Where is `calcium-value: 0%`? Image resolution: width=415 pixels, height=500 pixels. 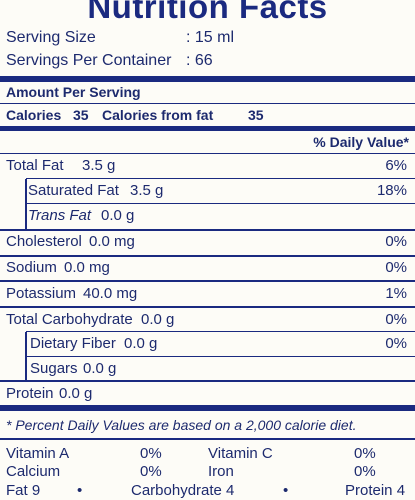 calcium-value: 0% is located at coordinates (151, 471).